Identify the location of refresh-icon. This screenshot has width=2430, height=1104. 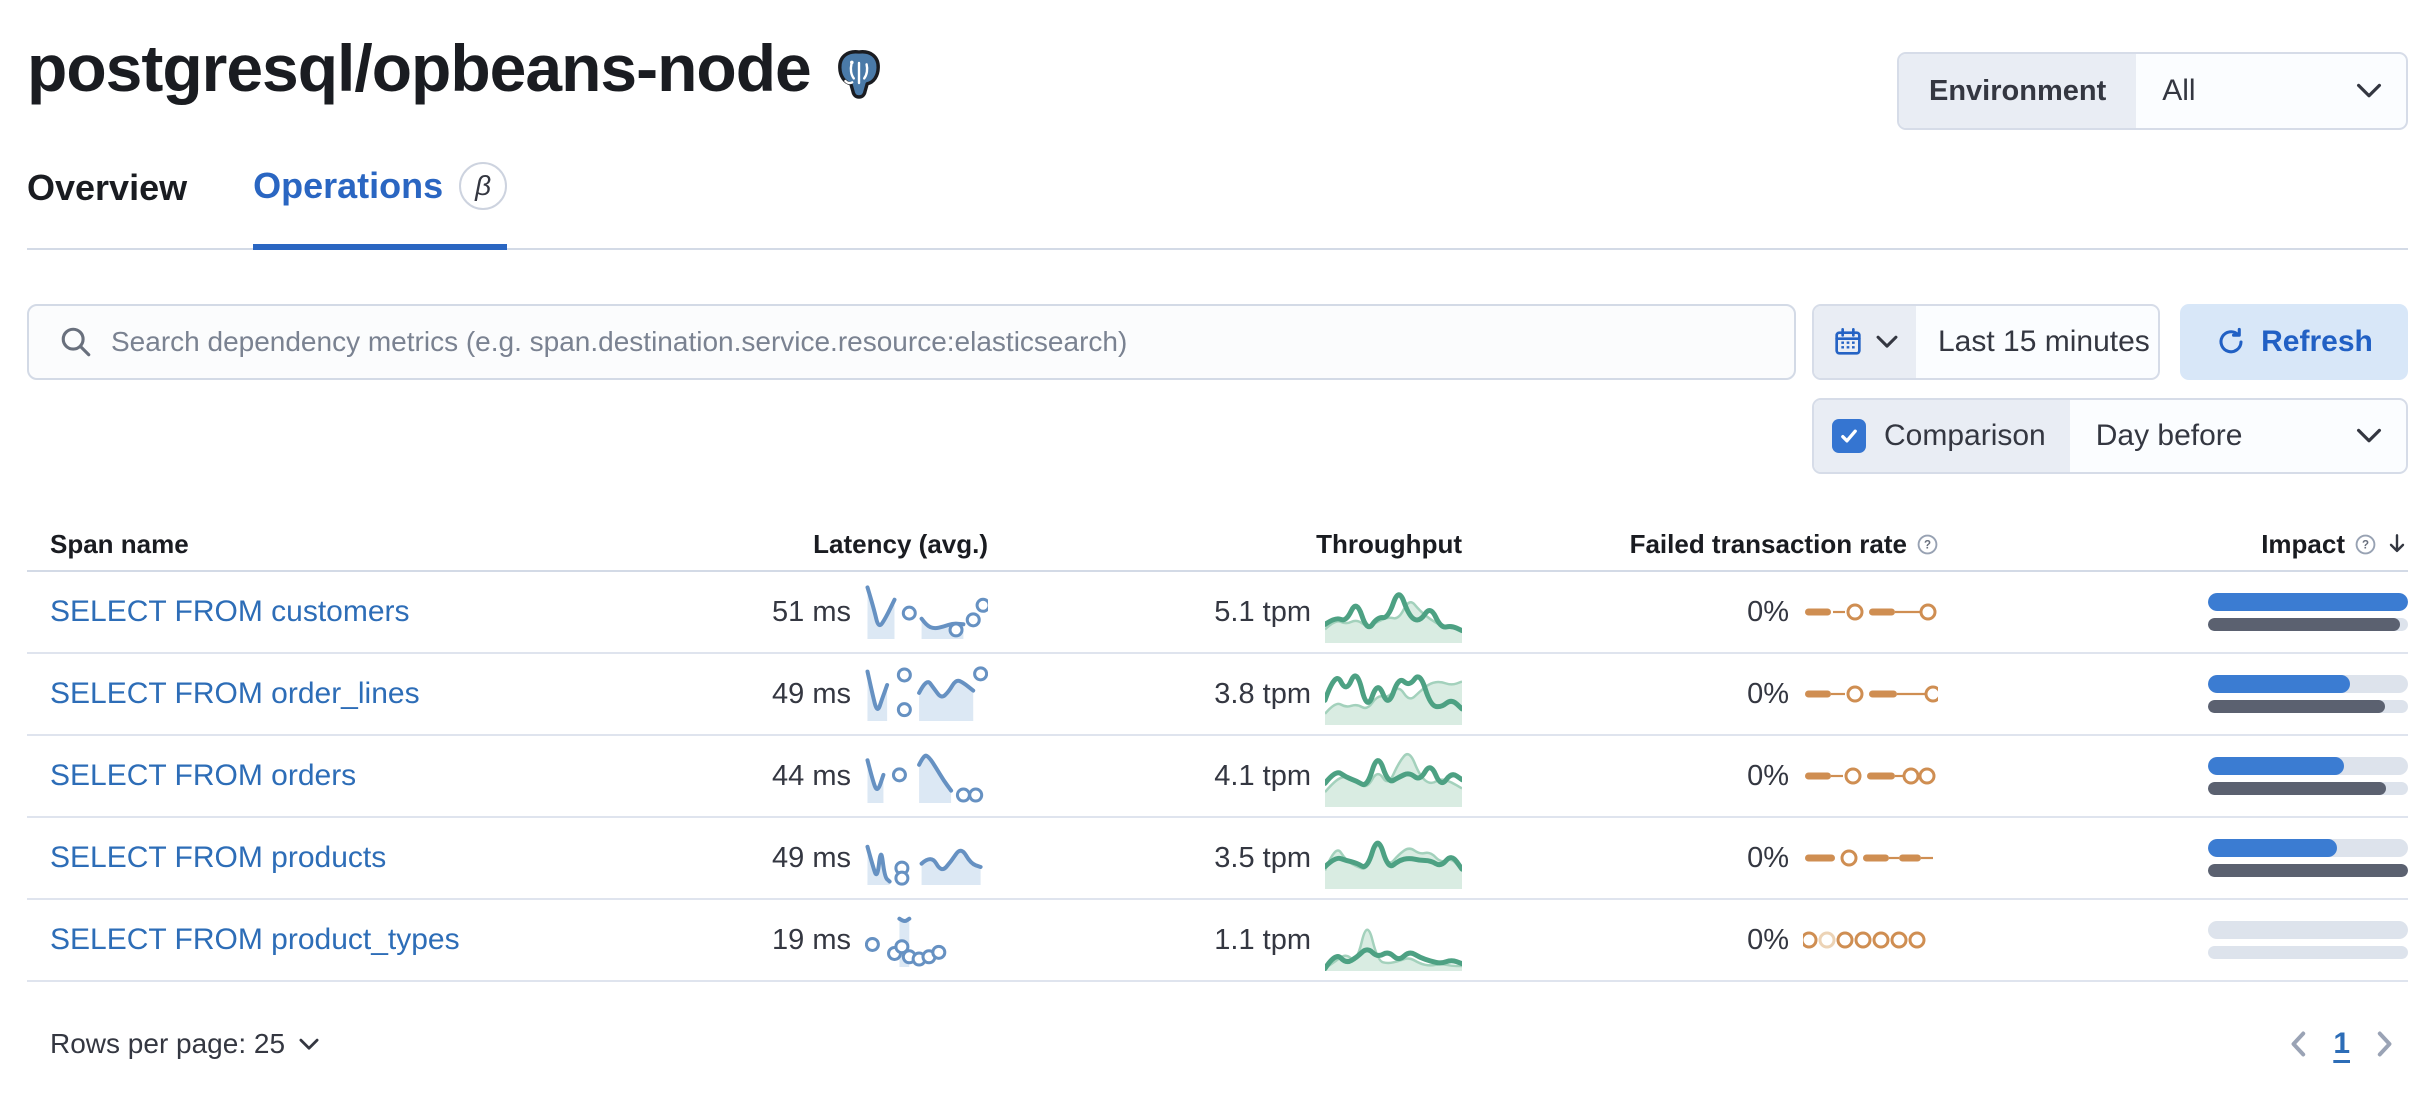
(2231, 340).